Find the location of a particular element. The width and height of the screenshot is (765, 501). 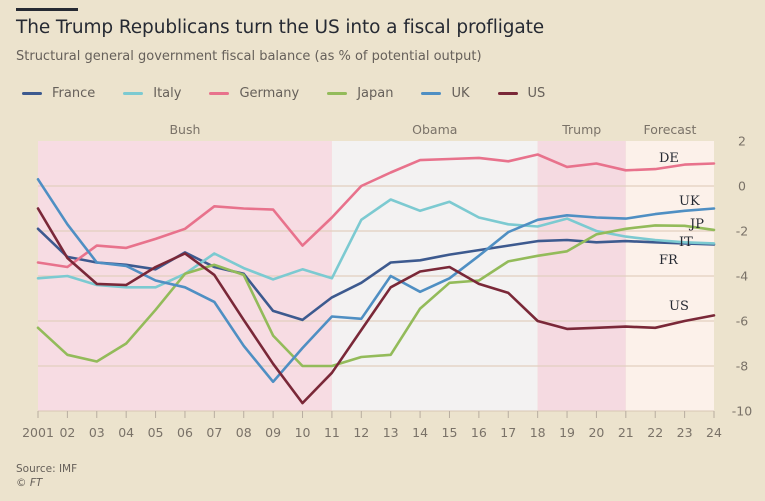

x-tick-label: 13 is located at coordinates (391, 432).